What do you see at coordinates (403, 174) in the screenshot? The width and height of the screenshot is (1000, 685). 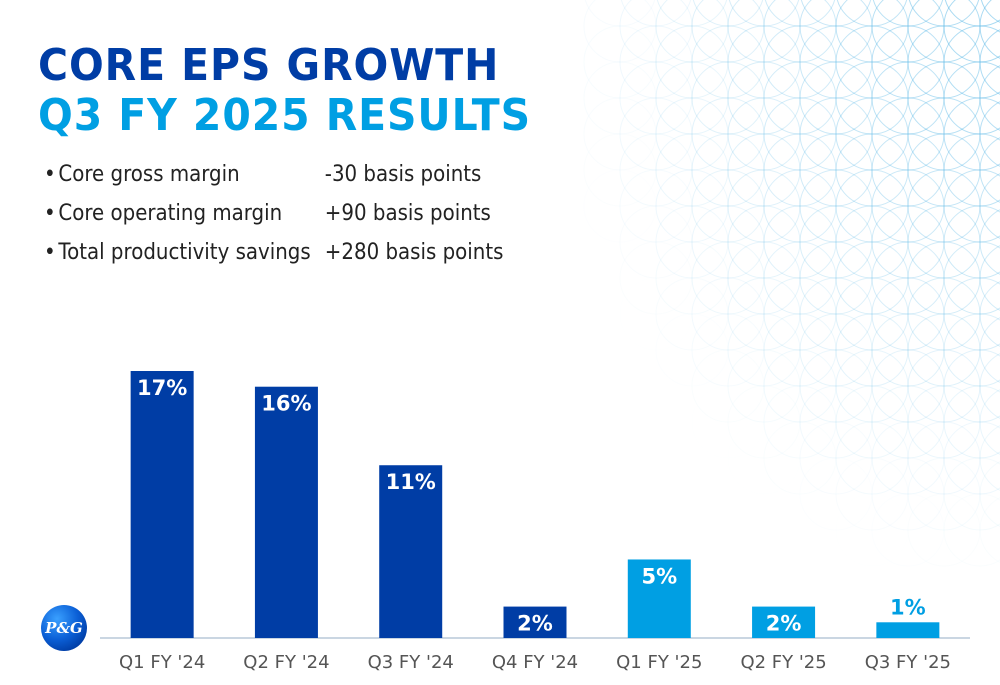 I see `bullet-value: -30 basis points` at bounding box center [403, 174].